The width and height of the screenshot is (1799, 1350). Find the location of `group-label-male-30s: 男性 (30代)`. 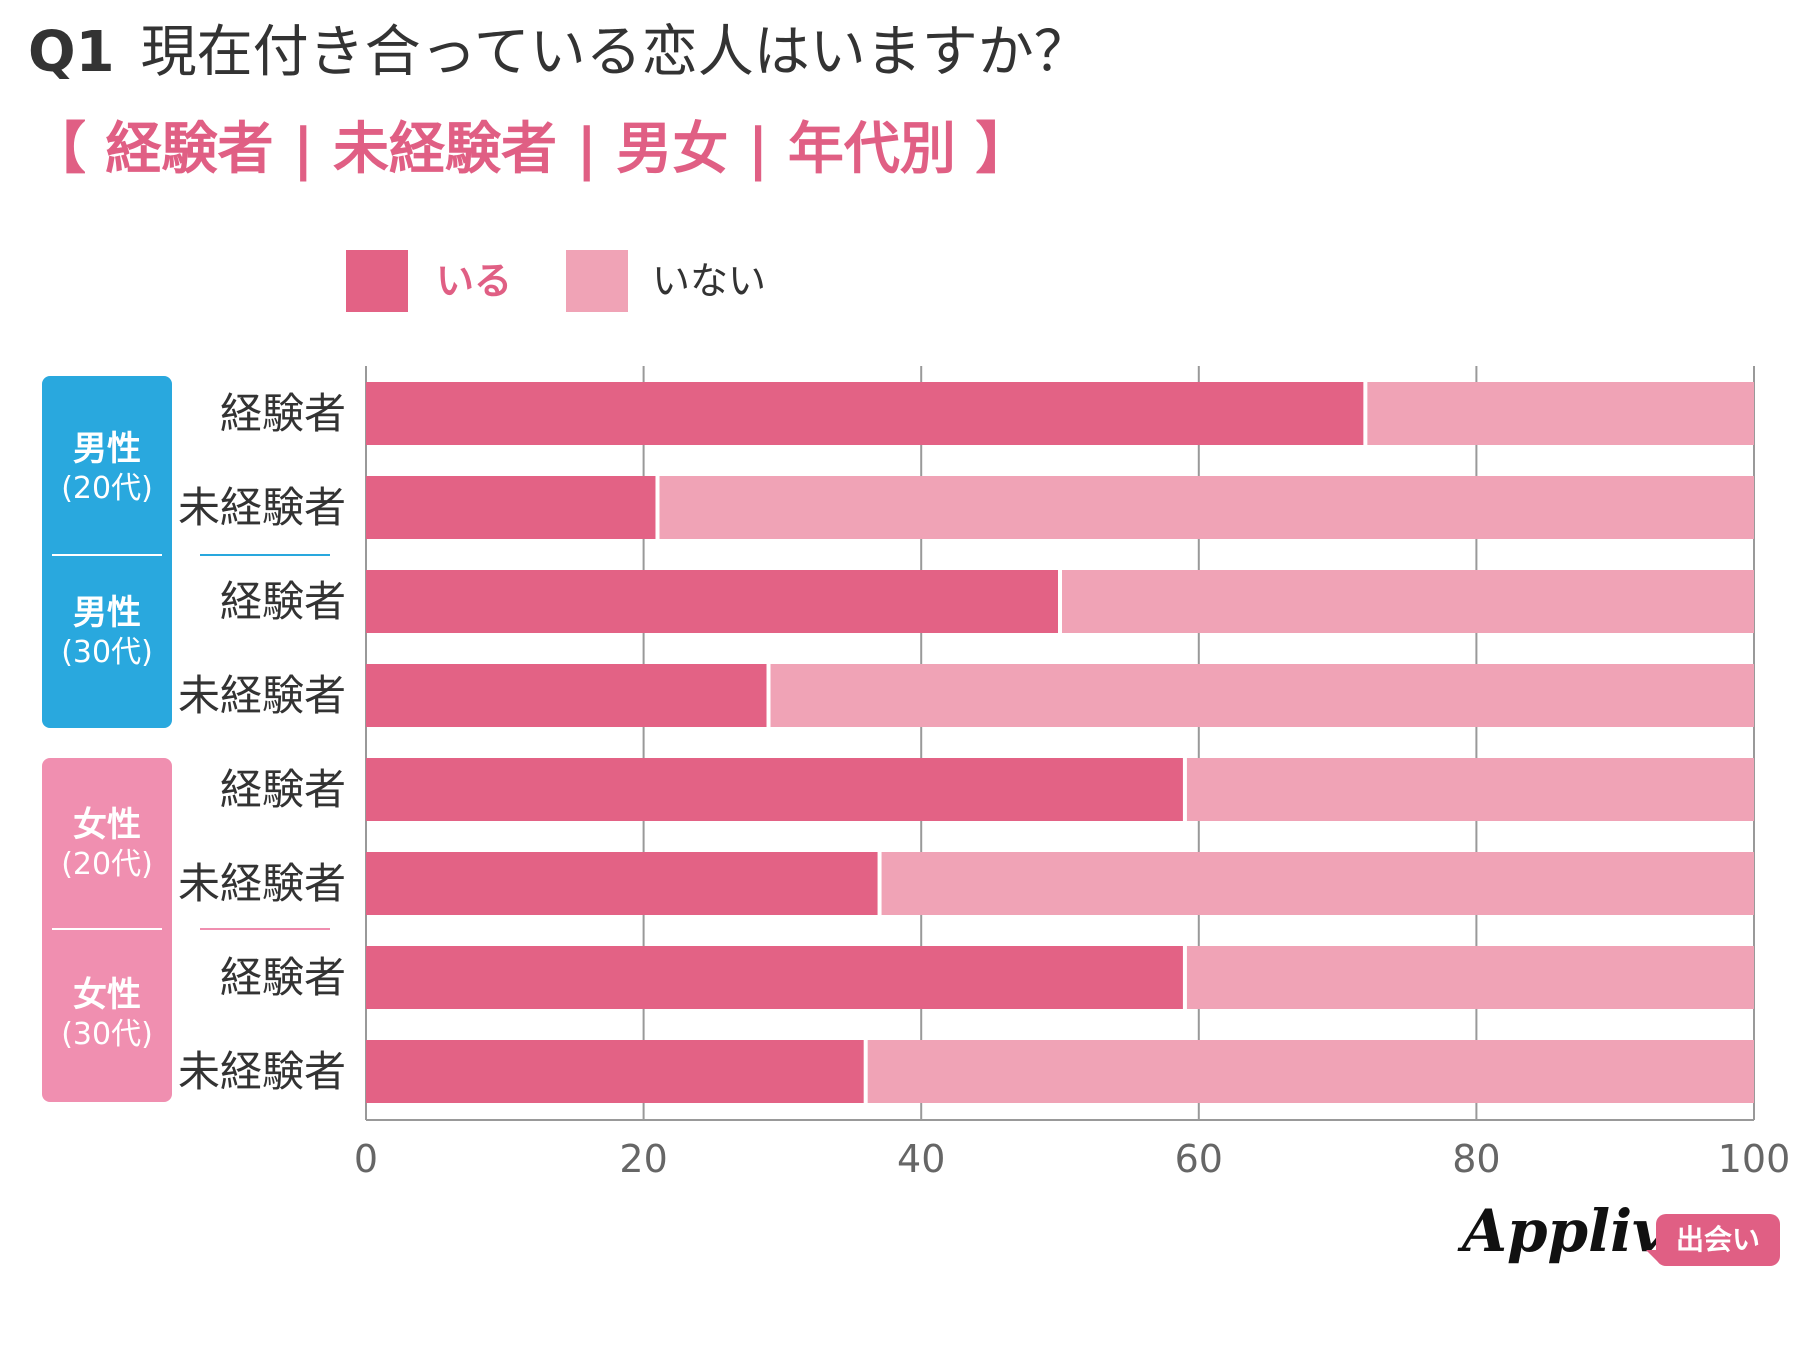

group-label-male-30s: 男性 (30代) is located at coordinates (107, 632).